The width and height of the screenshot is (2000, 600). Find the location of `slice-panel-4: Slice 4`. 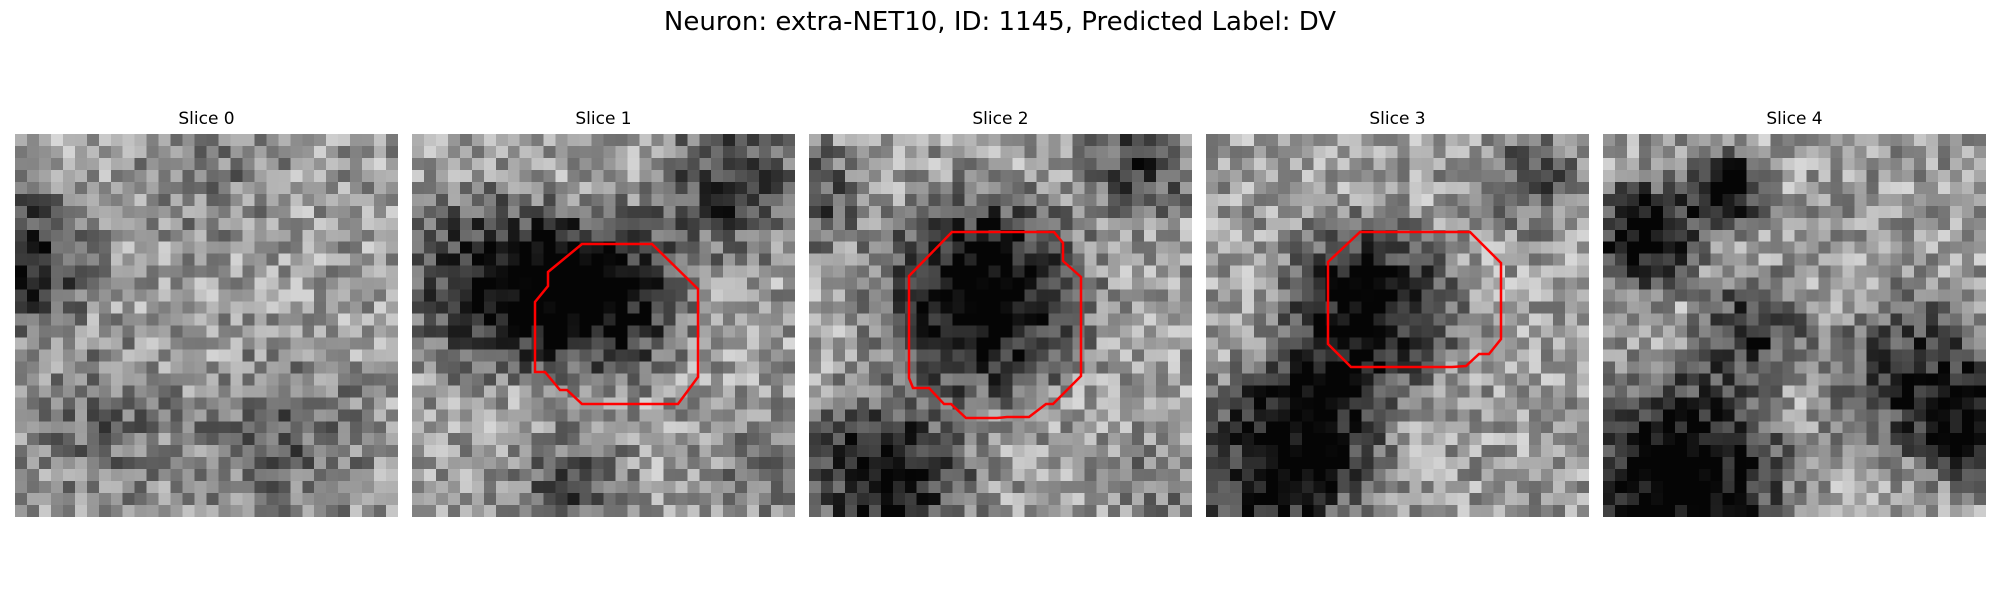

slice-panel-4: Slice 4 is located at coordinates (1794, 312).